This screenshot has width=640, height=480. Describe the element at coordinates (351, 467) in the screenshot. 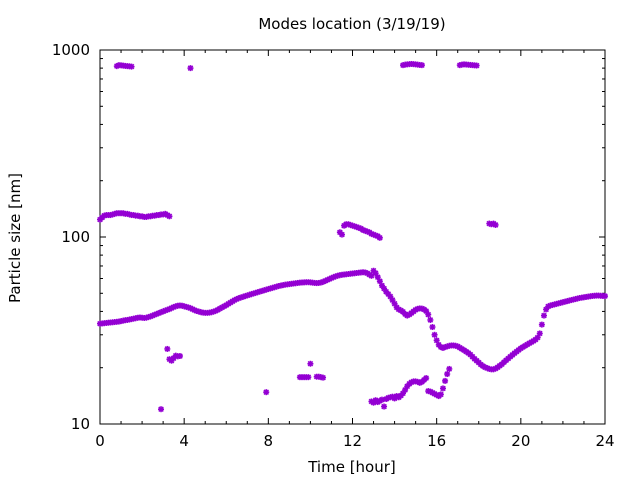

I see `x-axis-label: Time [hour]` at that location.